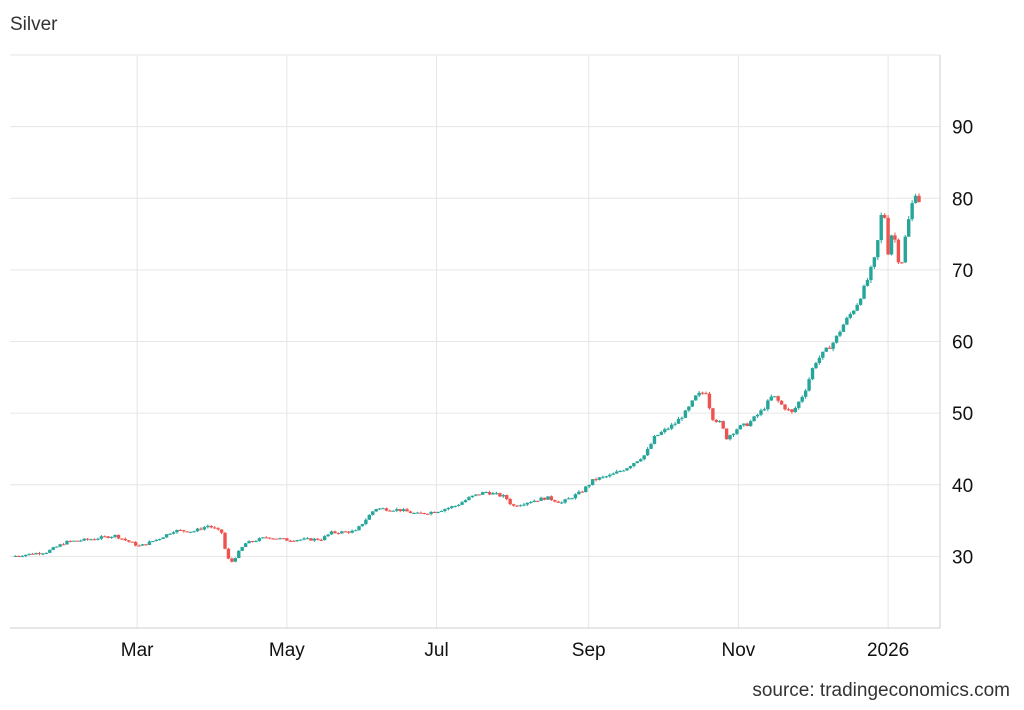  I want to click on y-tick-label: 50, so click(962, 414).